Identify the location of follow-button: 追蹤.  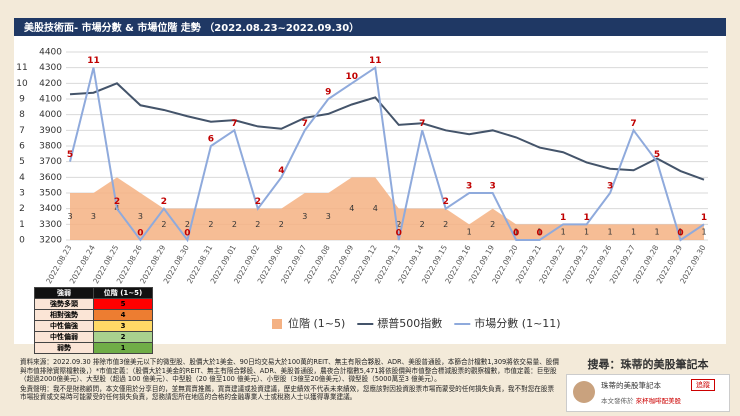
(703, 385).